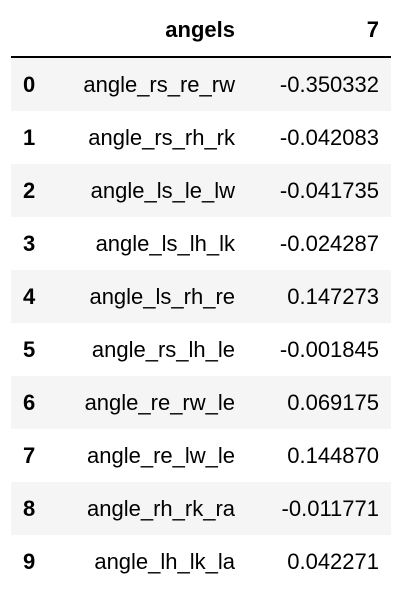 This screenshot has width=416, height=598. I want to click on angle-name-cell: angle_rs_lh_le, so click(163, 349).